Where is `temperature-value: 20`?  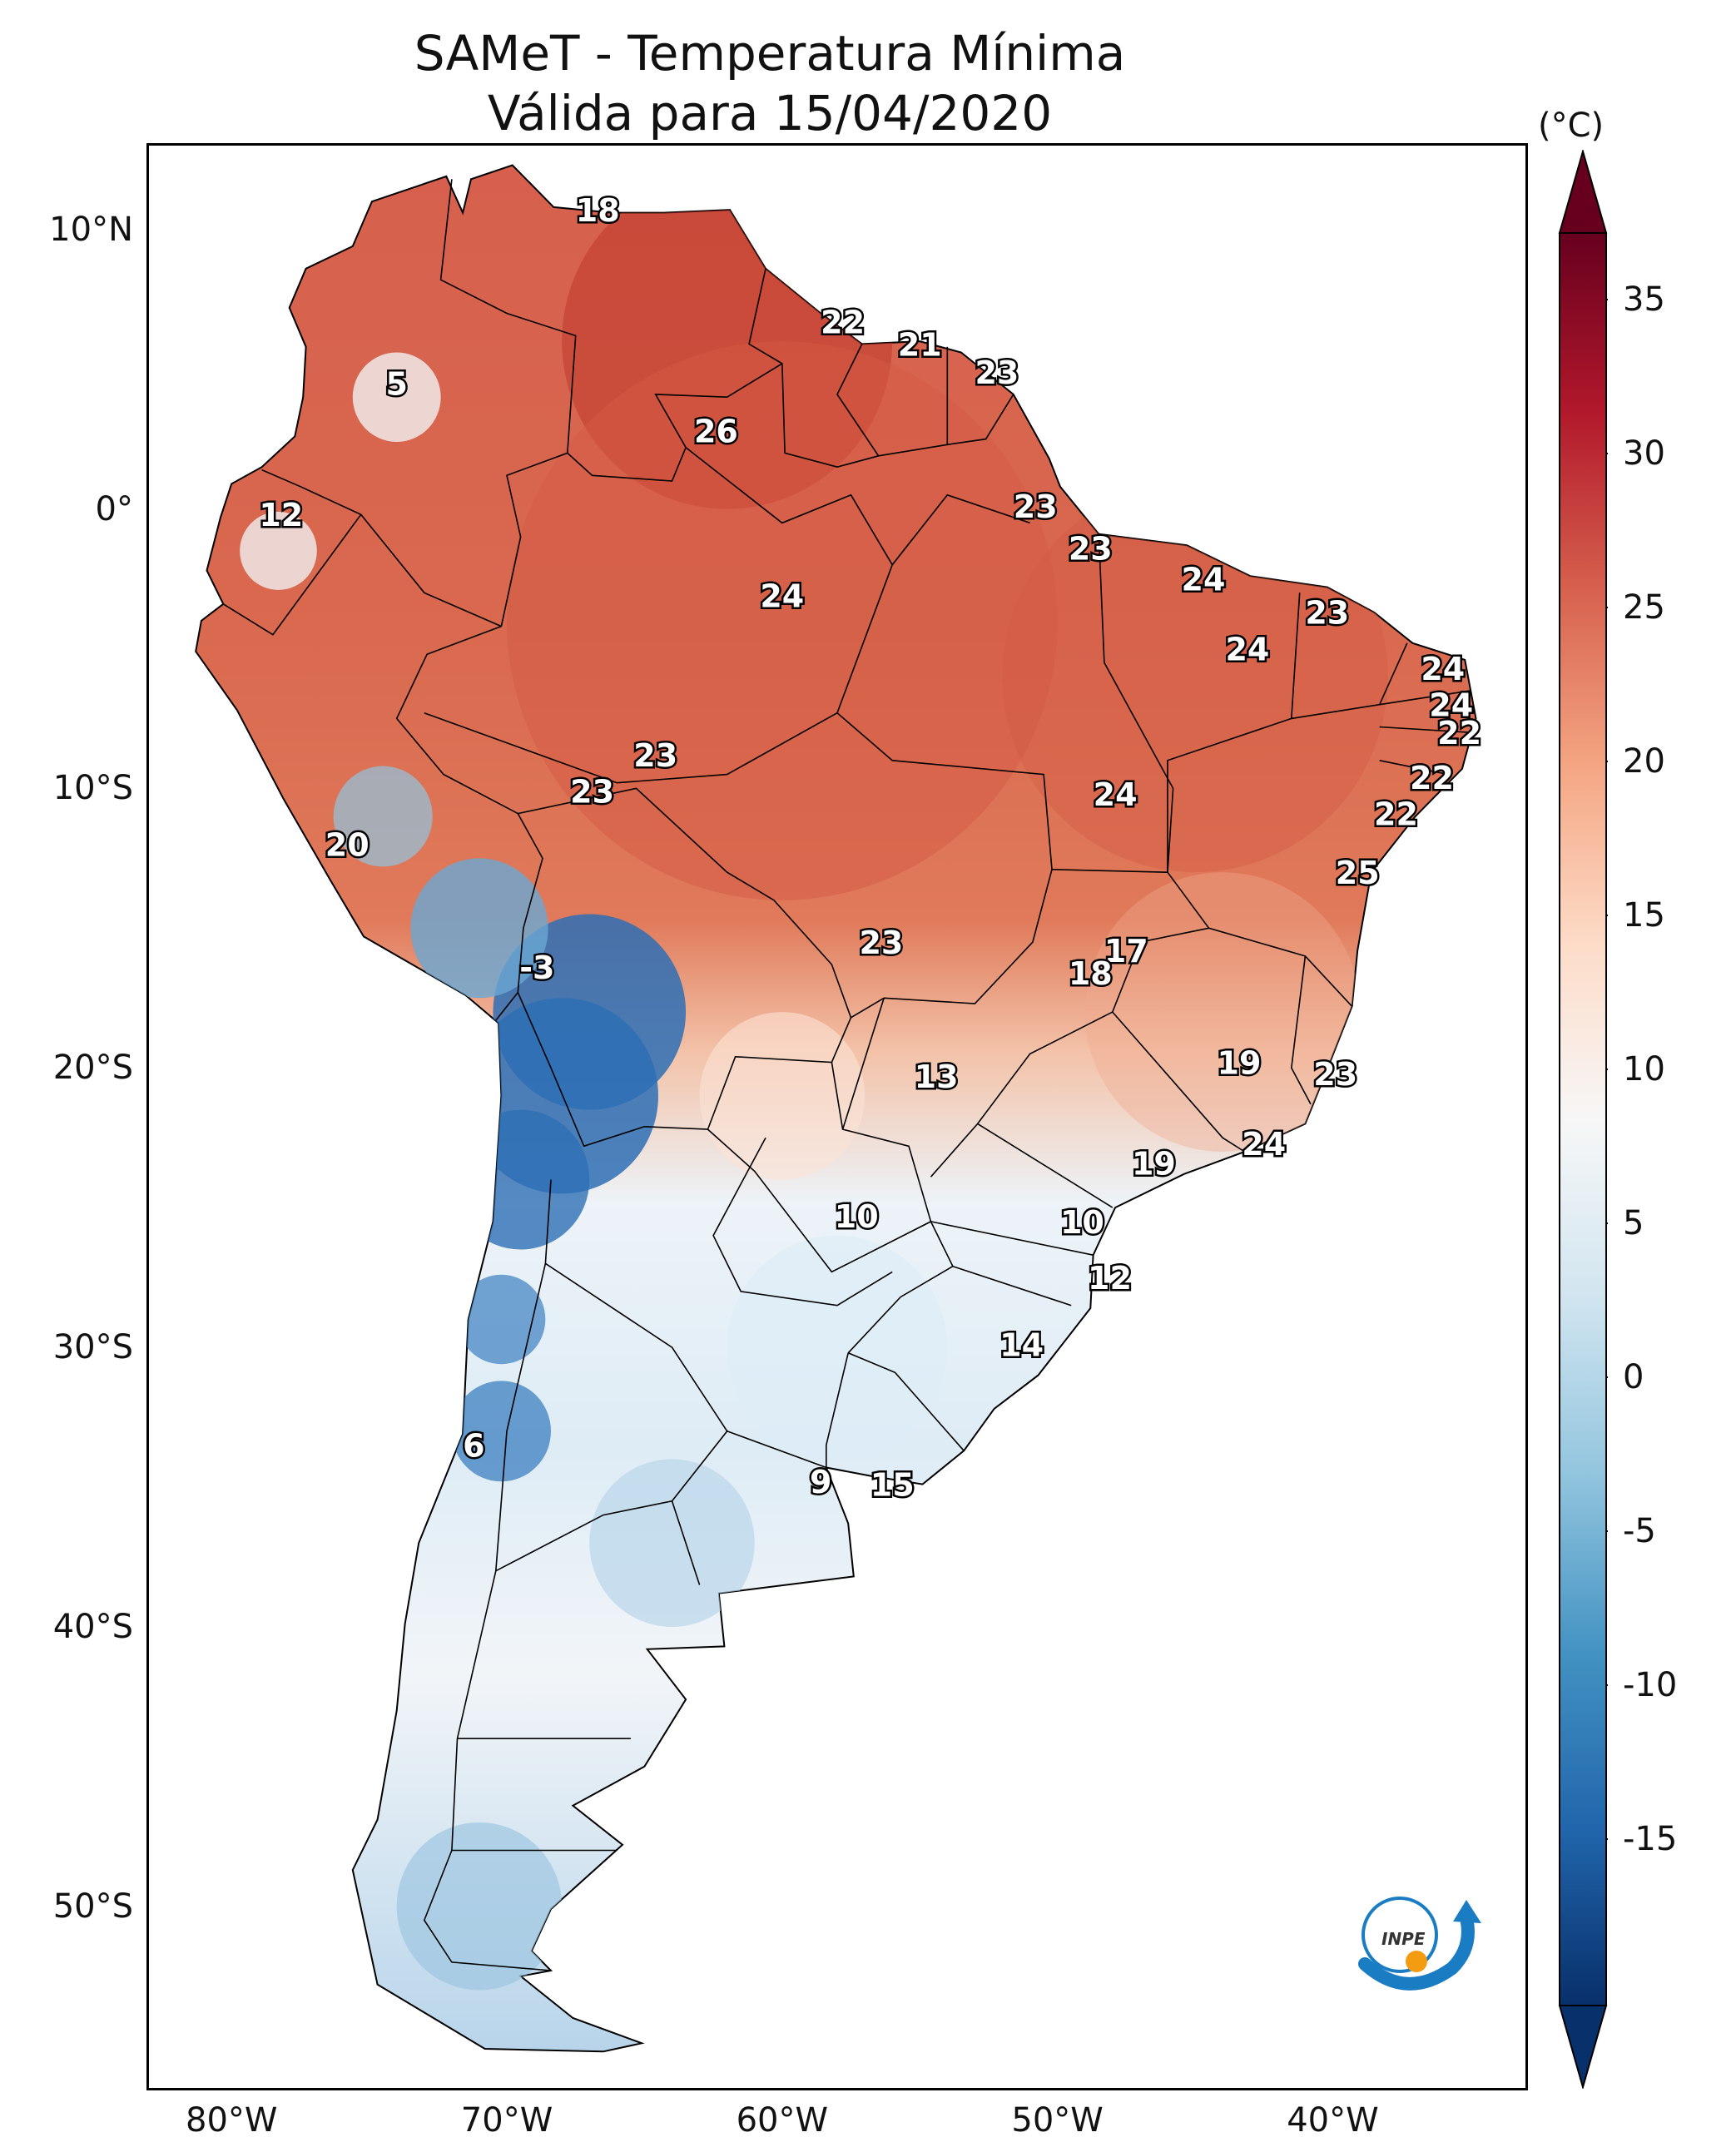 temperature-value: 20 is located at coordinates (347, 844).